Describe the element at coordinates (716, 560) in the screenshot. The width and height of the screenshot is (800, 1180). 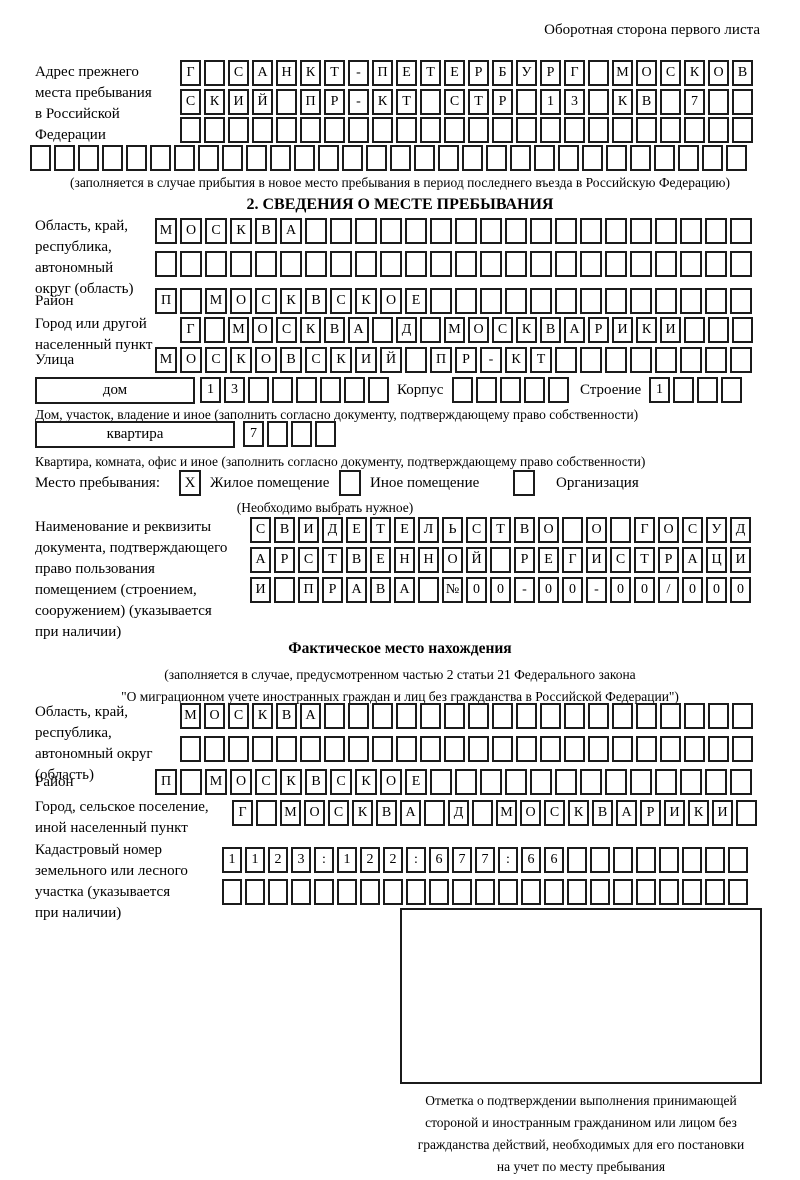
I see `char-box: Ц` at that location.